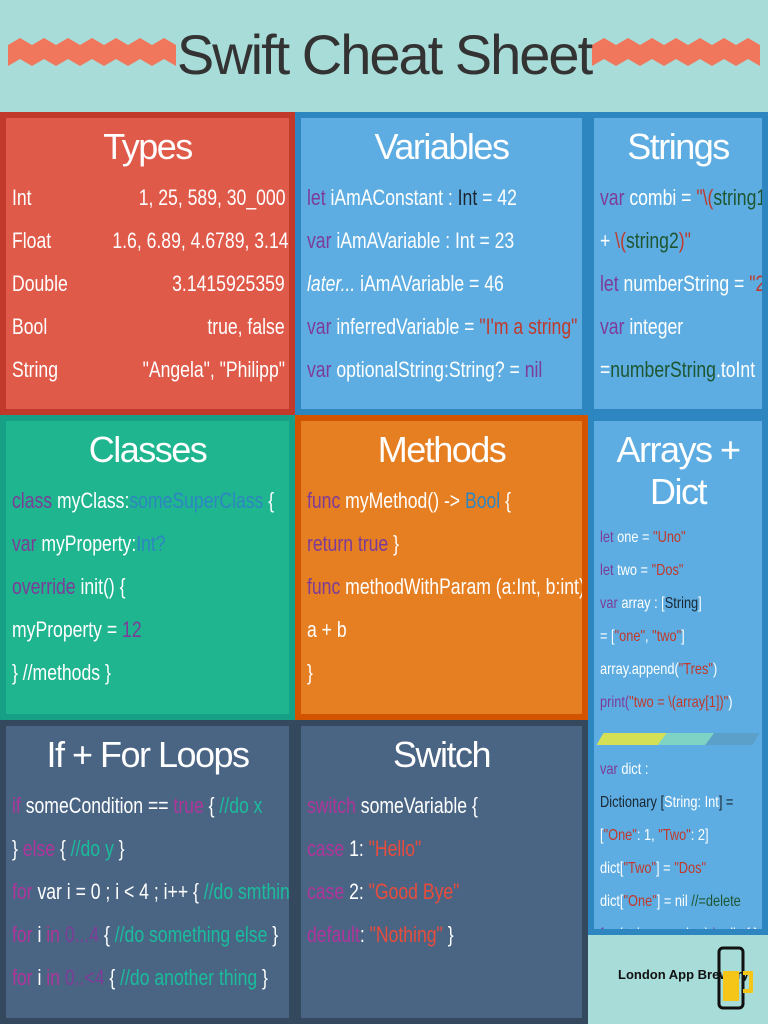  Describe the element at coordinates (681, 603) in the screenshot. I see `code-line: var array : [String]` at that location.